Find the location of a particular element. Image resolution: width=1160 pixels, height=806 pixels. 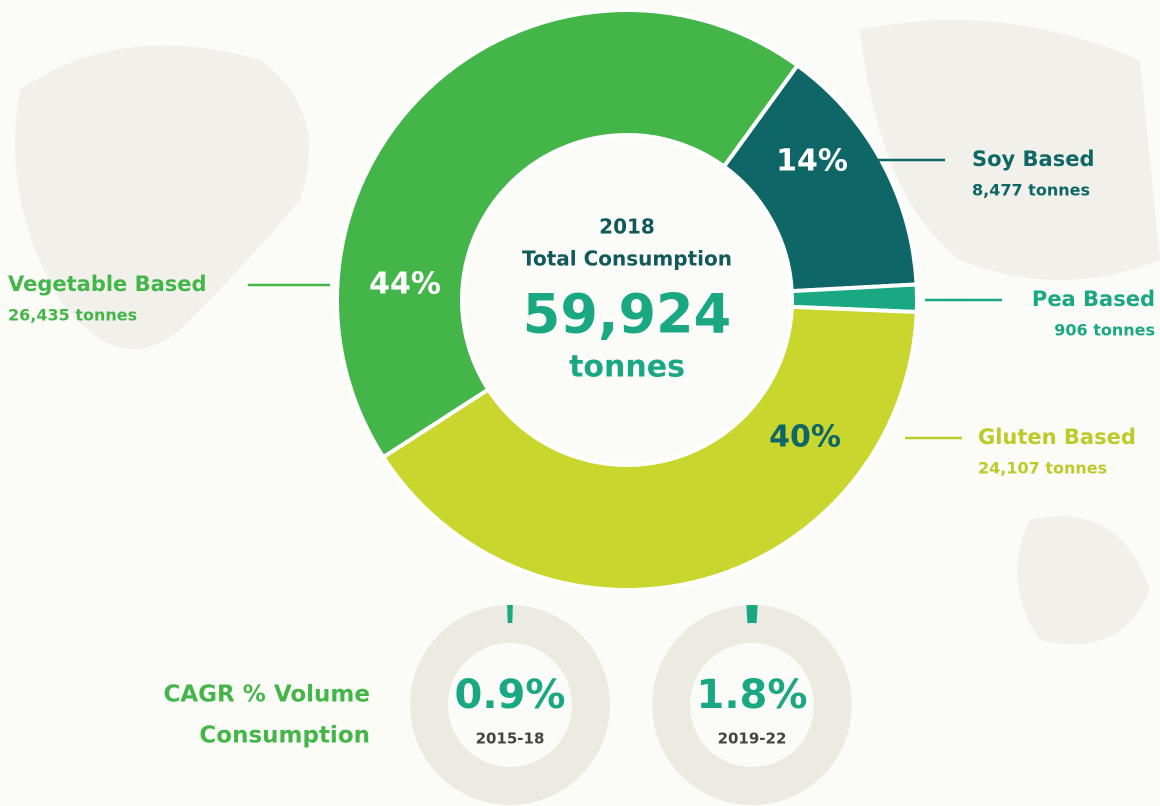

ring-title: CAGR % Volume is located at coordinates (267, 695).